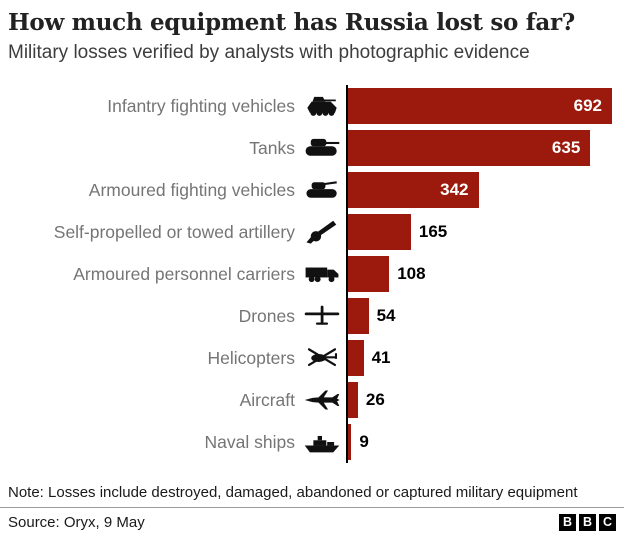 The width and height of the screenshot is (624, 536). I want to click on footer-source-row: Source: Oryx, 9 May B B C, so click(312, 522).